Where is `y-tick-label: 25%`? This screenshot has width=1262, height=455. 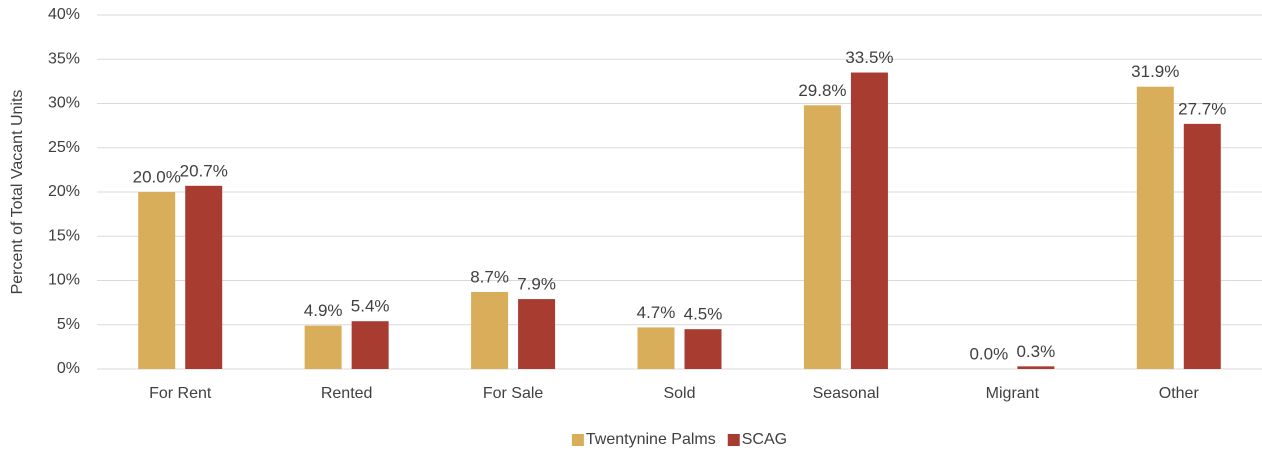
y-tick-label: 25% is located at coordinates (64, 147).